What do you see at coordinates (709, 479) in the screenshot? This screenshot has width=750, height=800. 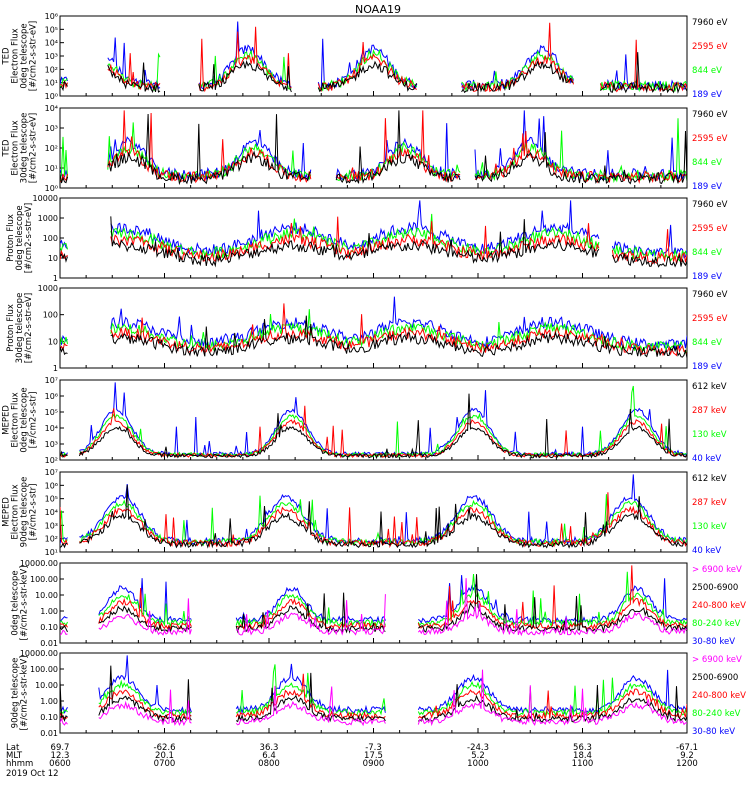 I see `legend-entry: 612 keV` at bounding box center [709, 479].